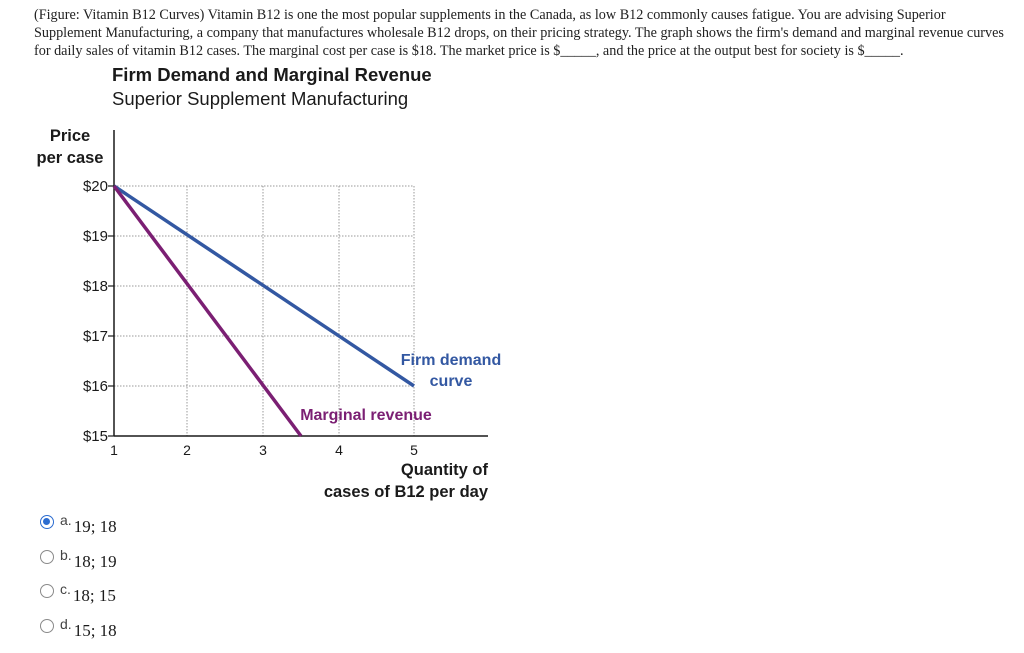  I want to click on option-c-letter: c., so click(65, 589).